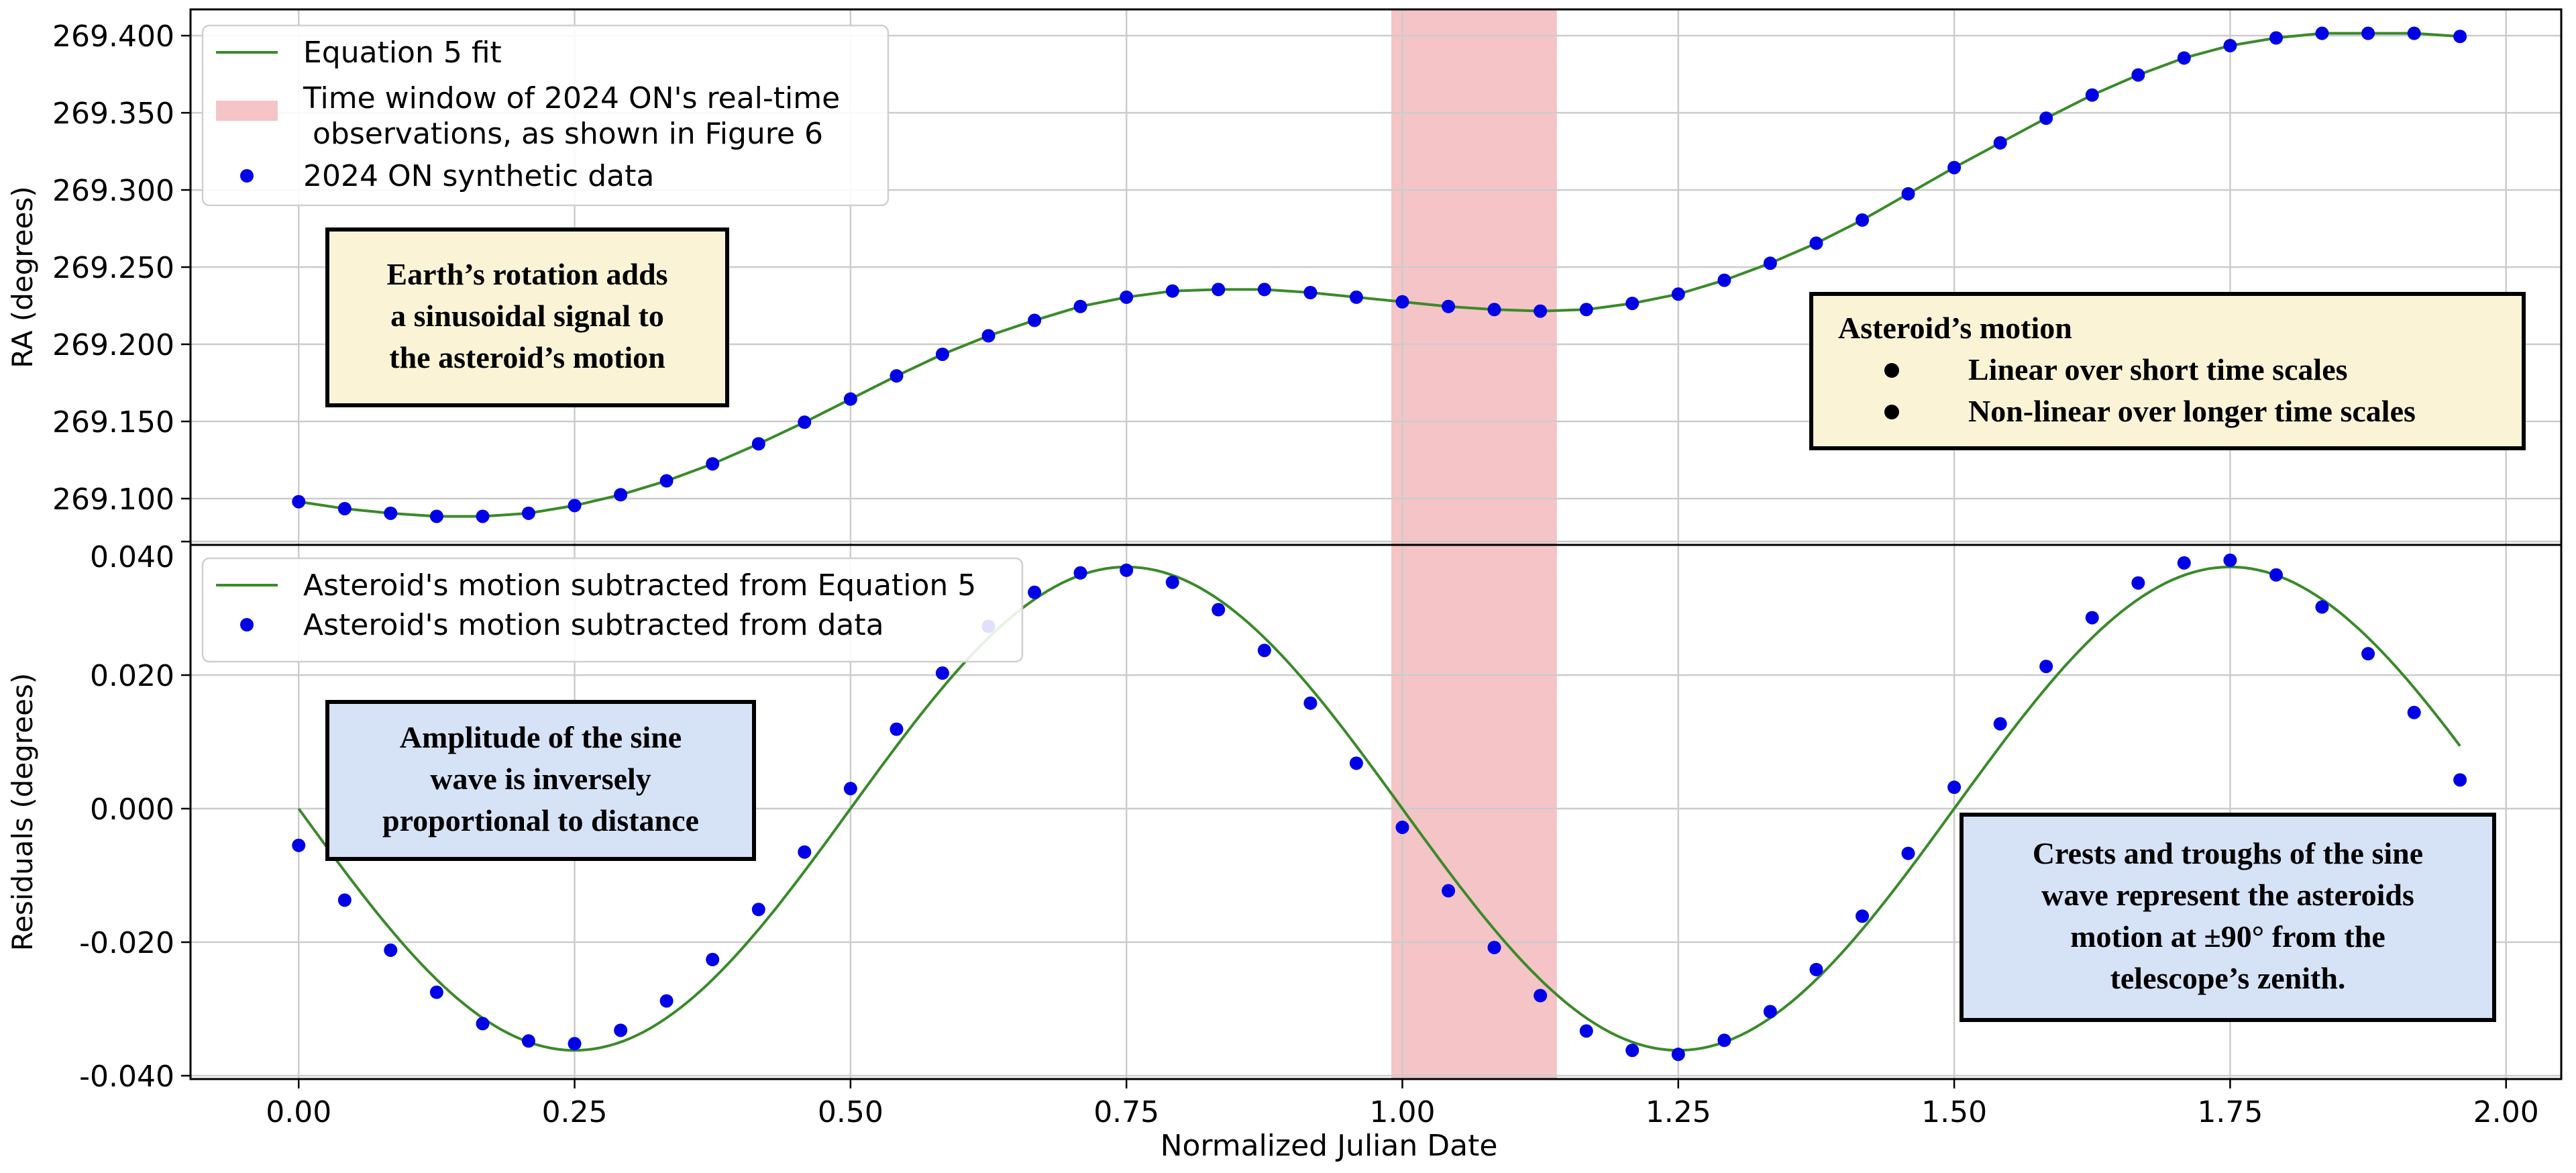 The image size is (2576, 1173). Describe the element at coordinates (1474, 277) in the screenshot. I see `ra-observation-window-band` at that location.